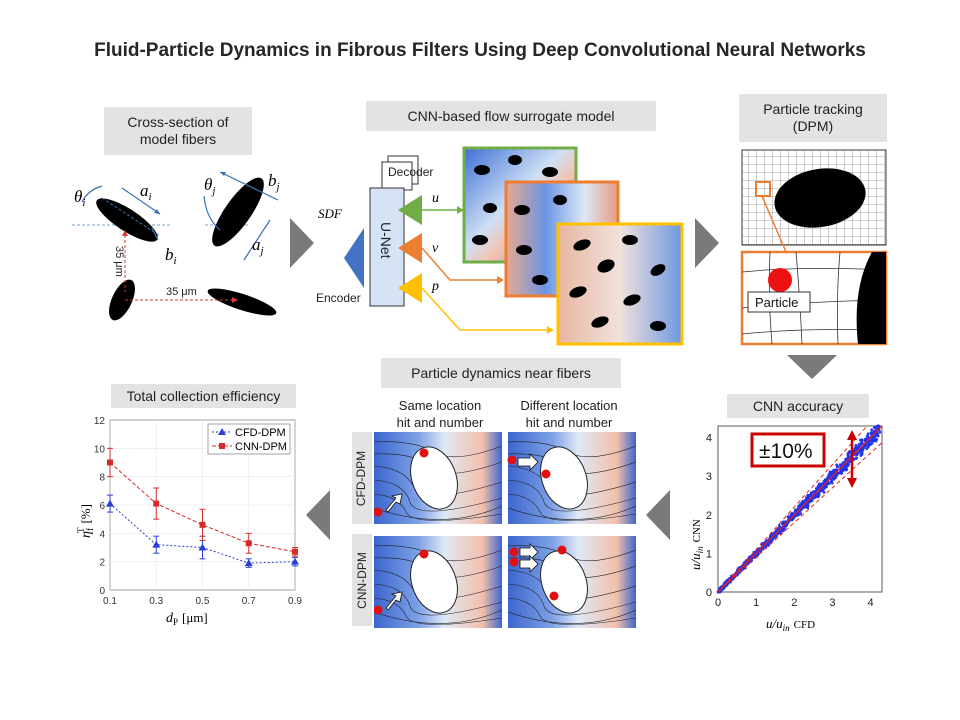 The width and height of the screenshot is (960, 720). I want to click on row1-label-box: CFD-DPM, so click(362, 478).